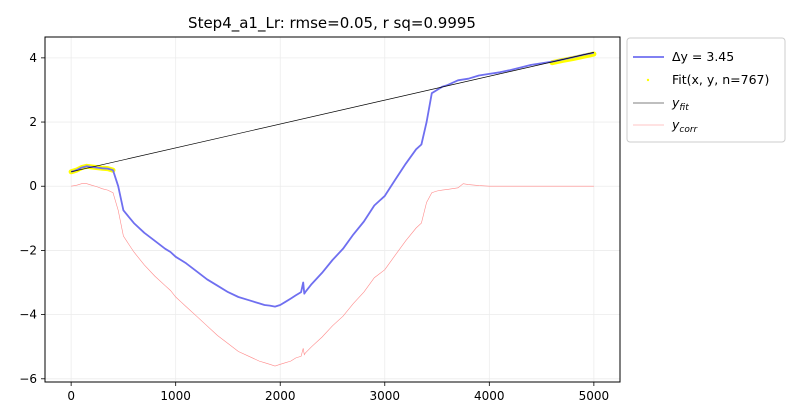 Image resolution: width=800 pixels, height=420 pixels. What do you see at coordinates (675, 102) in the screenshot?
I see `legend-fit-base: y` at bounding box center [675, 102].